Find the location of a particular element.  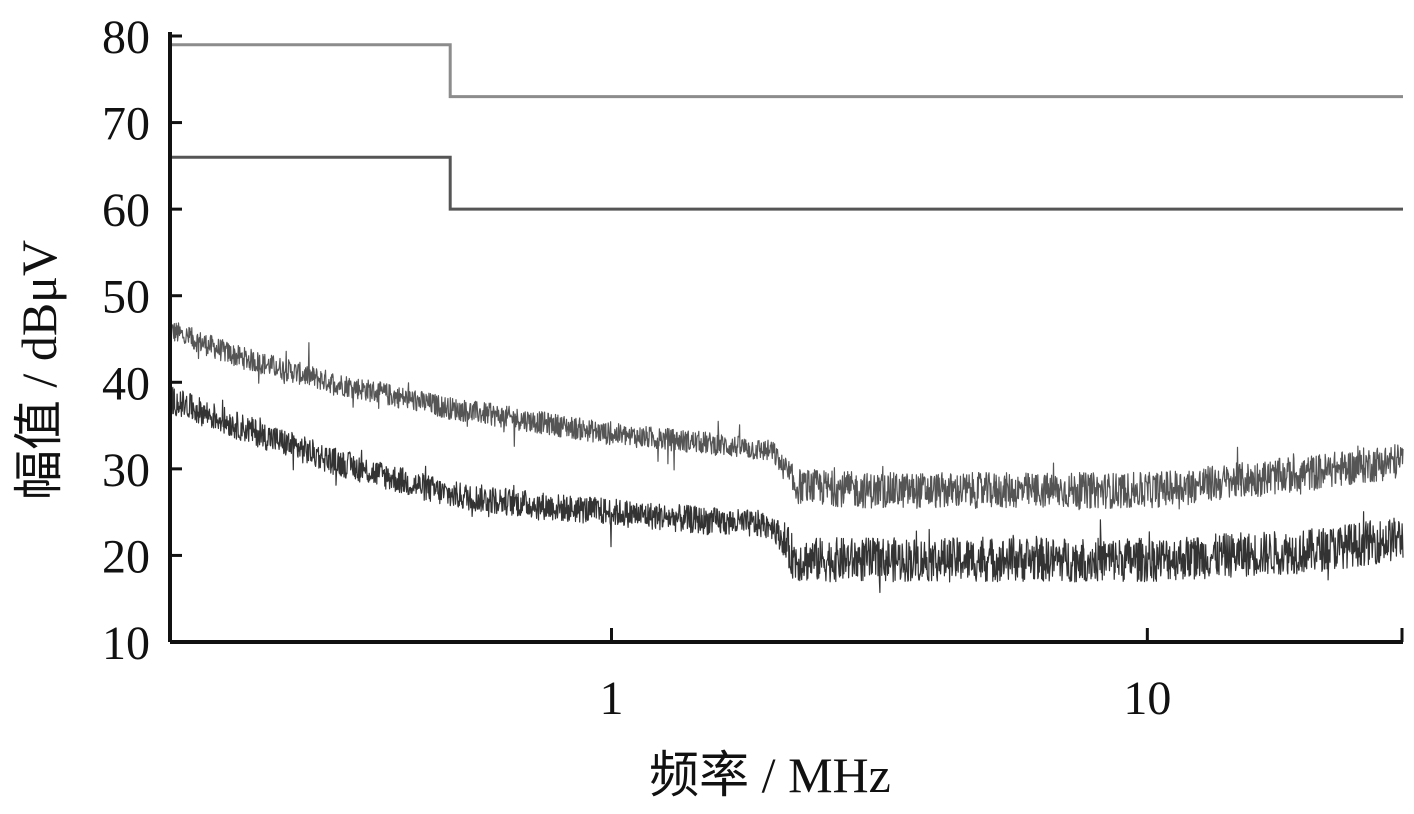

x-tick-label: 10 is located at coordinates (1147, 698).